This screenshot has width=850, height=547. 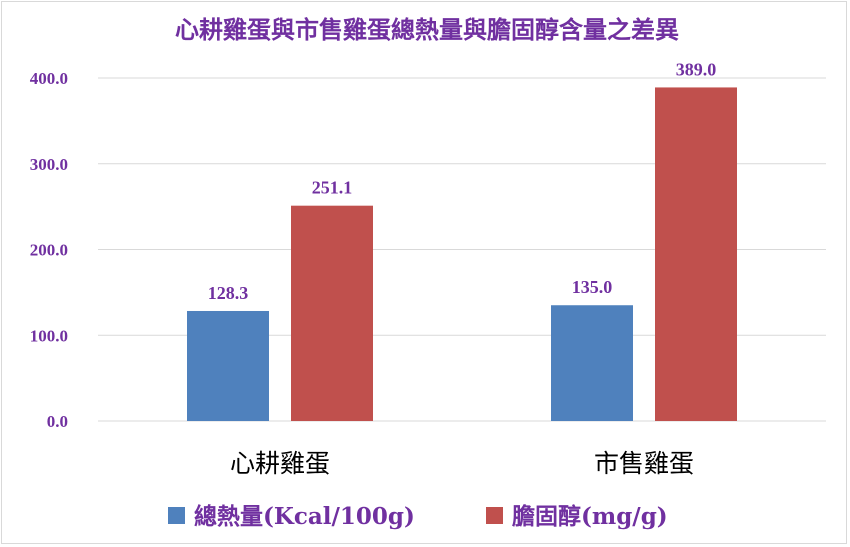 I want to click on data-label: 135.0, so click(x=592, y=287).